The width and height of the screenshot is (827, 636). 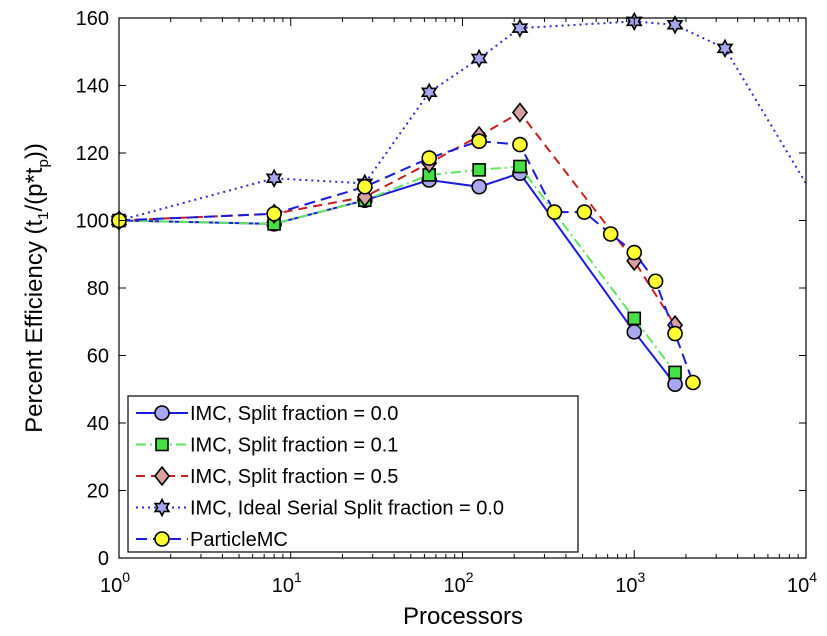 I want to click on x-tick-label-exponent: 0, so click(x=126, y=577).